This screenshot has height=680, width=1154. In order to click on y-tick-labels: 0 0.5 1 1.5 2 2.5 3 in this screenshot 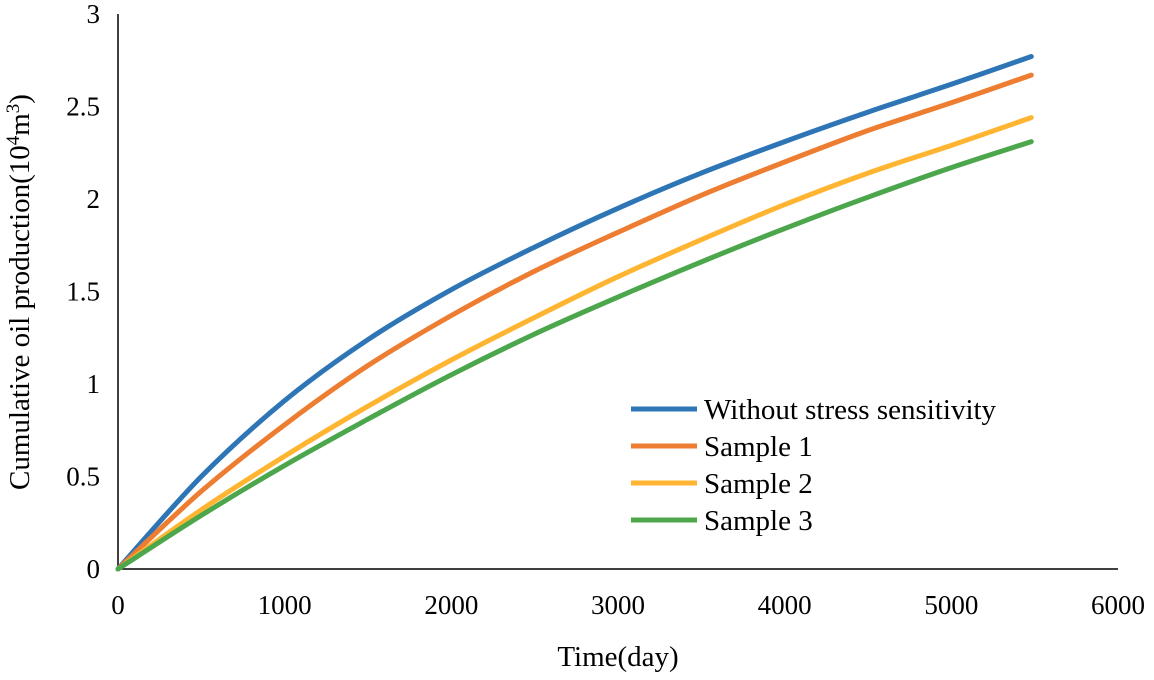, I will do `click(83, 292)`.